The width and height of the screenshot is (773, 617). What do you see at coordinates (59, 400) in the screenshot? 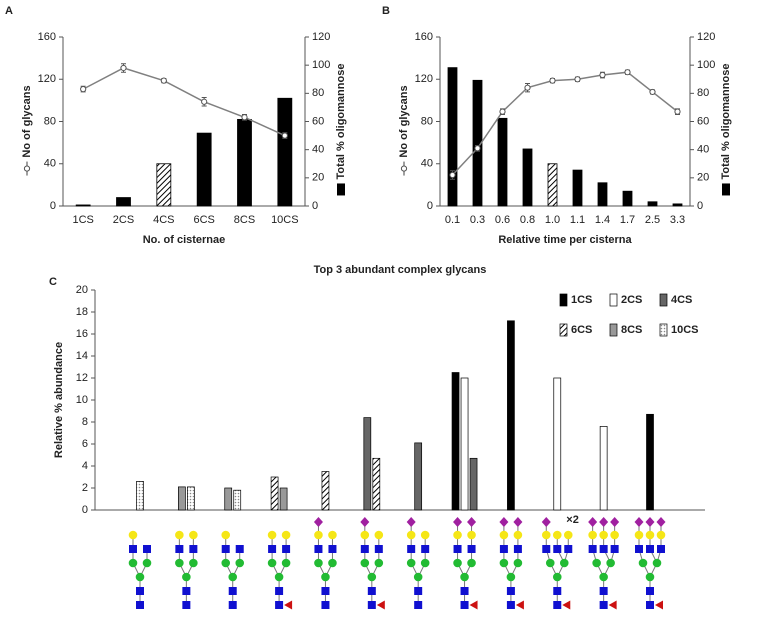
I see `y-axis-title: Relative % abundance` at bounding box center [59, 400].